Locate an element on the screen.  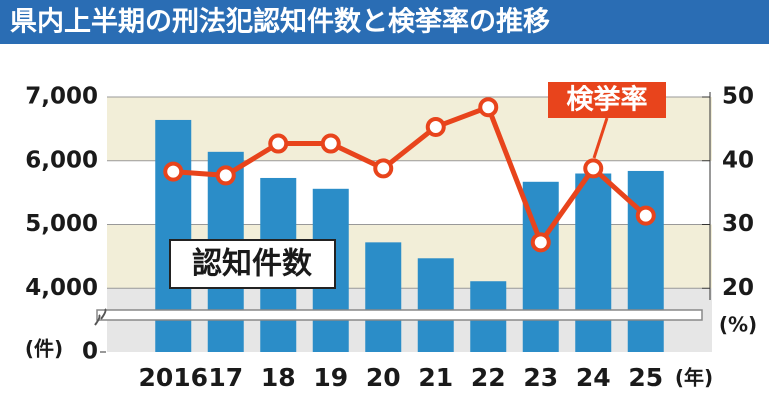
title-bar is located at coordinates (384, 22).